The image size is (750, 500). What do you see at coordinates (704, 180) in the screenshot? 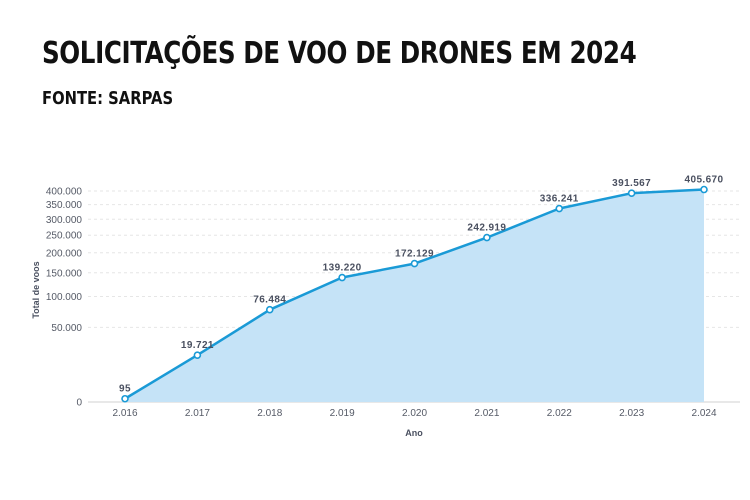
I see `data-label: 405.670` at bounding box center [704, 180].